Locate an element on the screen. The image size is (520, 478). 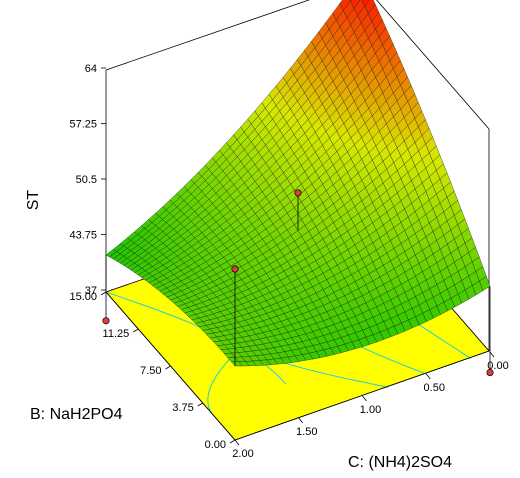
b-tick-label: 0.00 is located at coordinates (215, 445).